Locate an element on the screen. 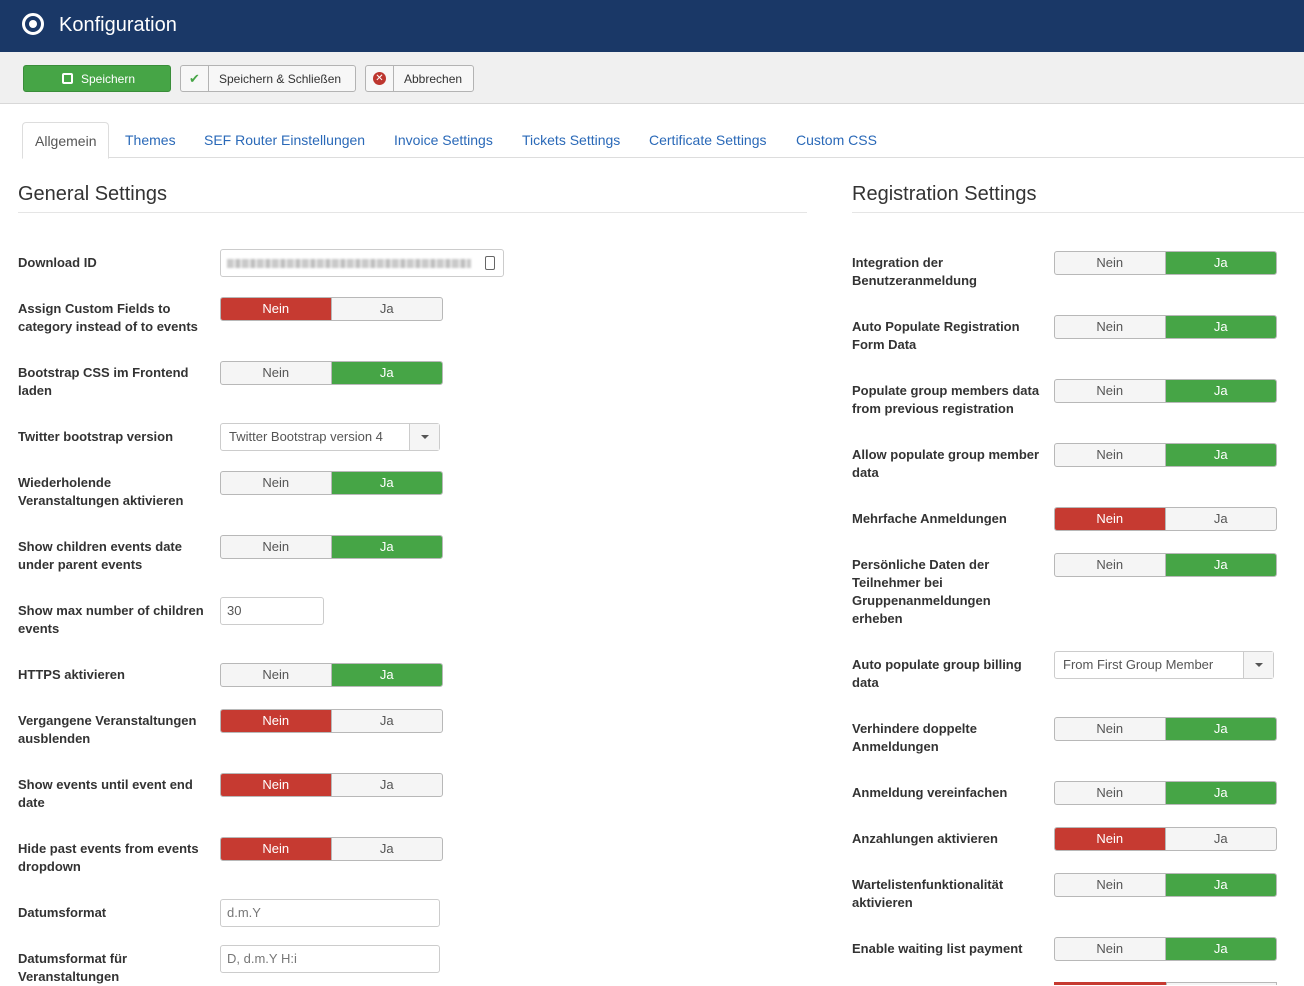  tab-sef-router: SEF Router Einstellungen is located at coordinates (285, 140).